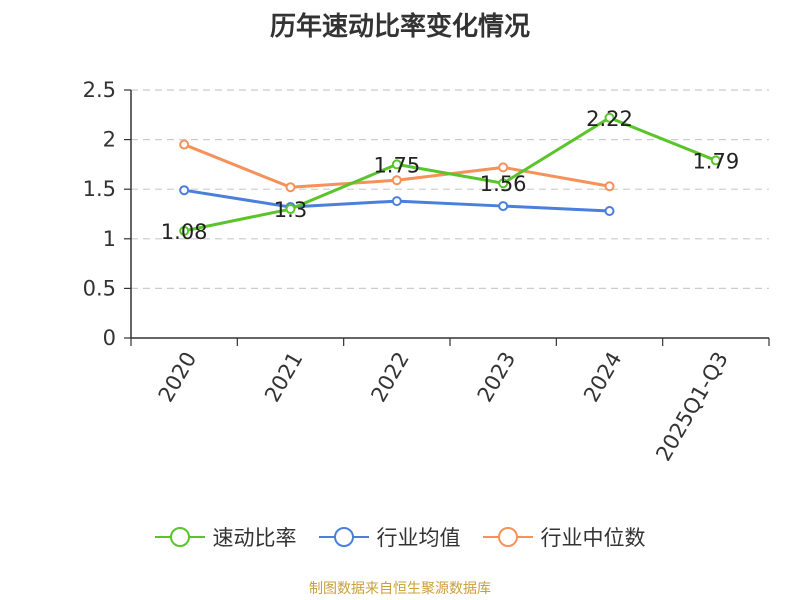 The height and width of the screenshot is (600, 800). I want to click on legend: 速动比率 行业均值 行业中位数, so click(400, 537).